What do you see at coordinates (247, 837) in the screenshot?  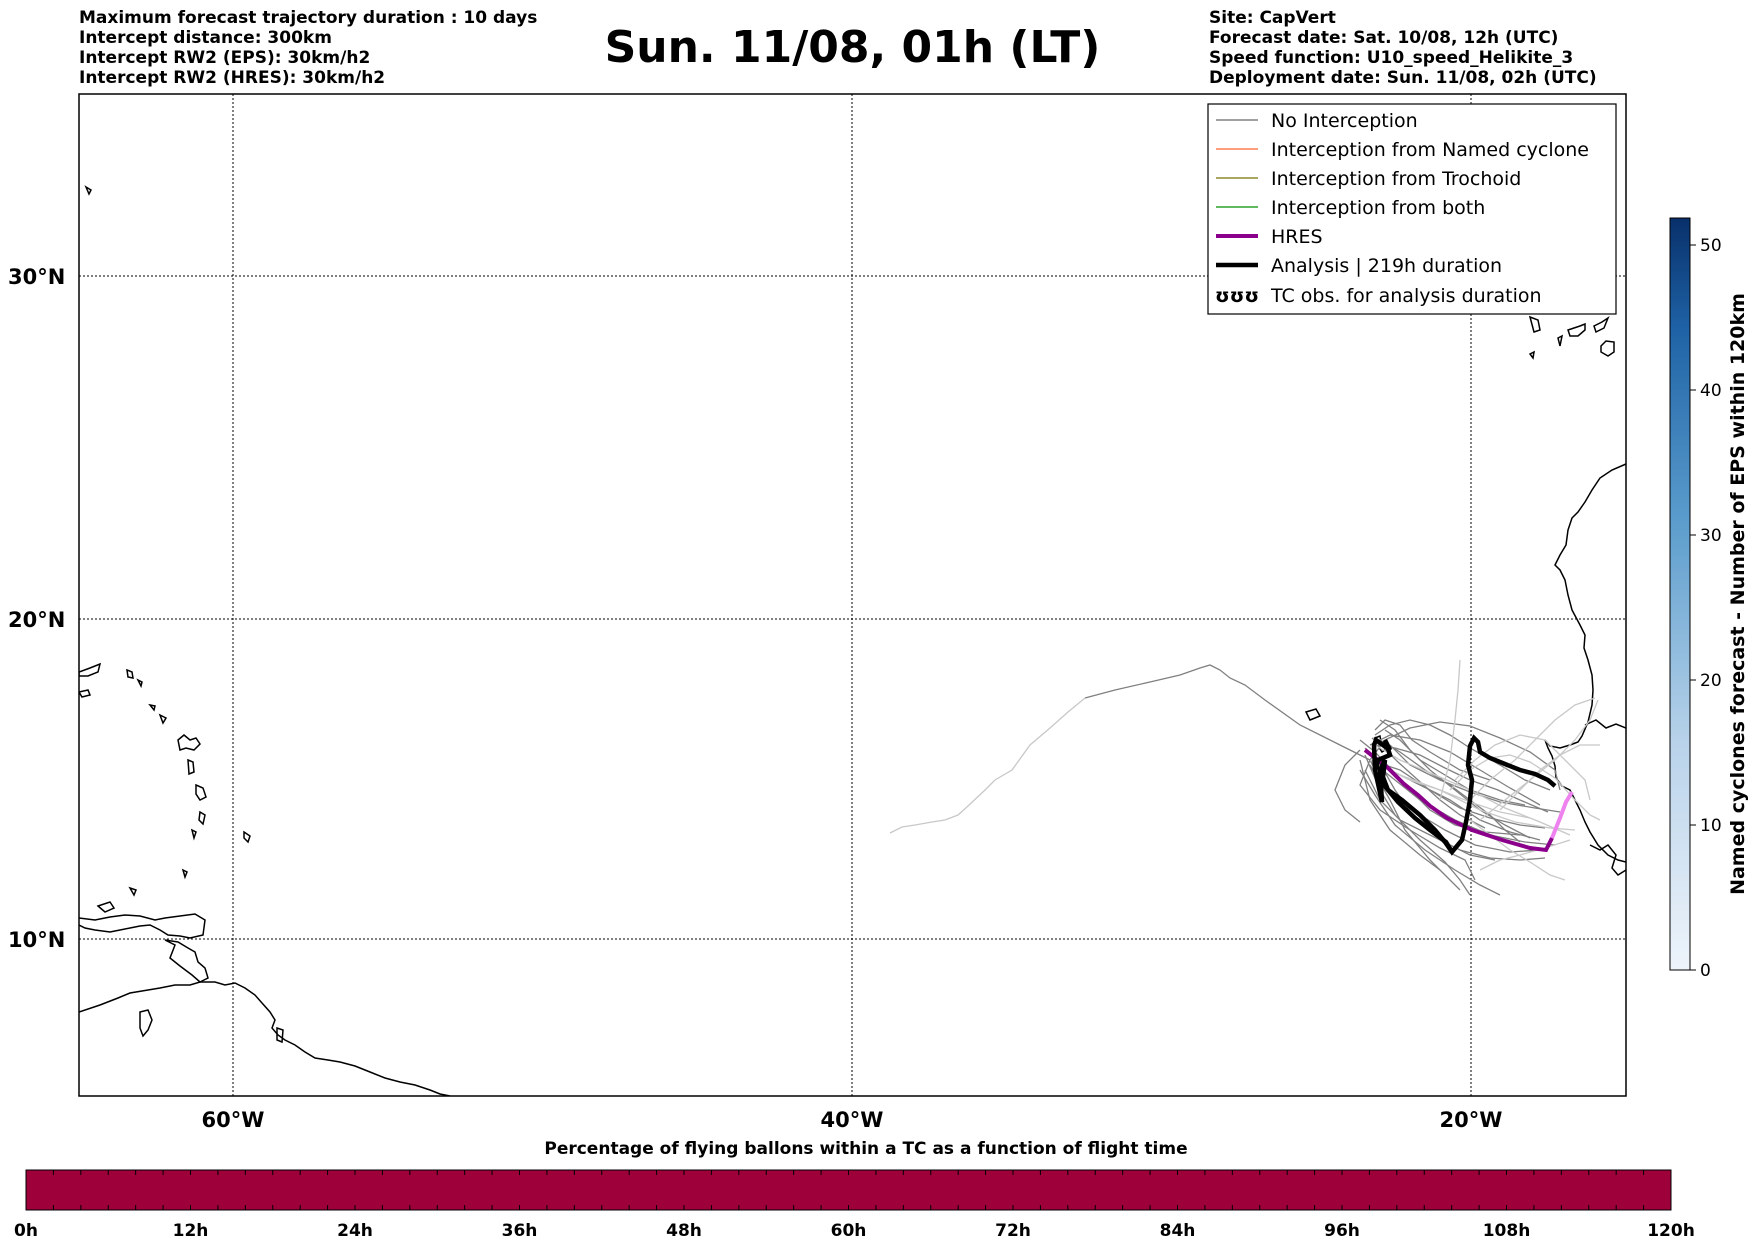 I see `coastline-barbados` at bounding box center [247, 837].